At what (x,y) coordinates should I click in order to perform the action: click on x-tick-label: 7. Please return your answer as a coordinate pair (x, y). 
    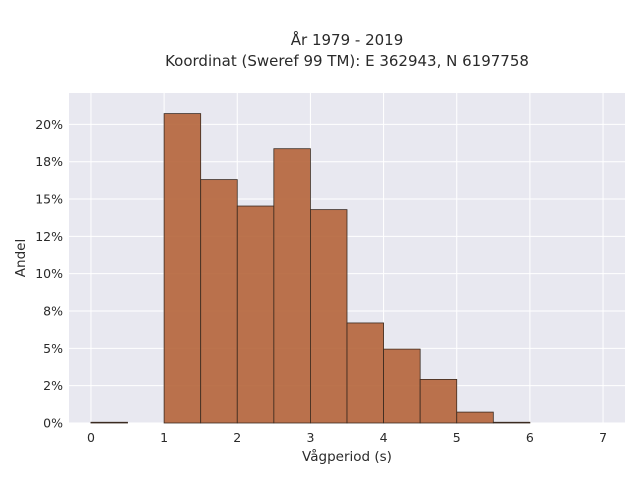
    Looking at the image, I should click on (603, 437).